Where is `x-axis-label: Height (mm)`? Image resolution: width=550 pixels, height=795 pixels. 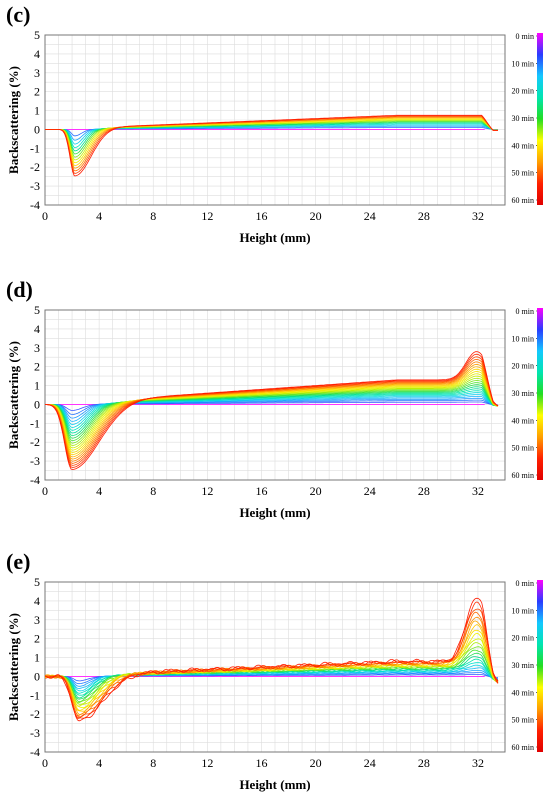 x-axis-label: Height (mm) is located at coordinates (274, 237).